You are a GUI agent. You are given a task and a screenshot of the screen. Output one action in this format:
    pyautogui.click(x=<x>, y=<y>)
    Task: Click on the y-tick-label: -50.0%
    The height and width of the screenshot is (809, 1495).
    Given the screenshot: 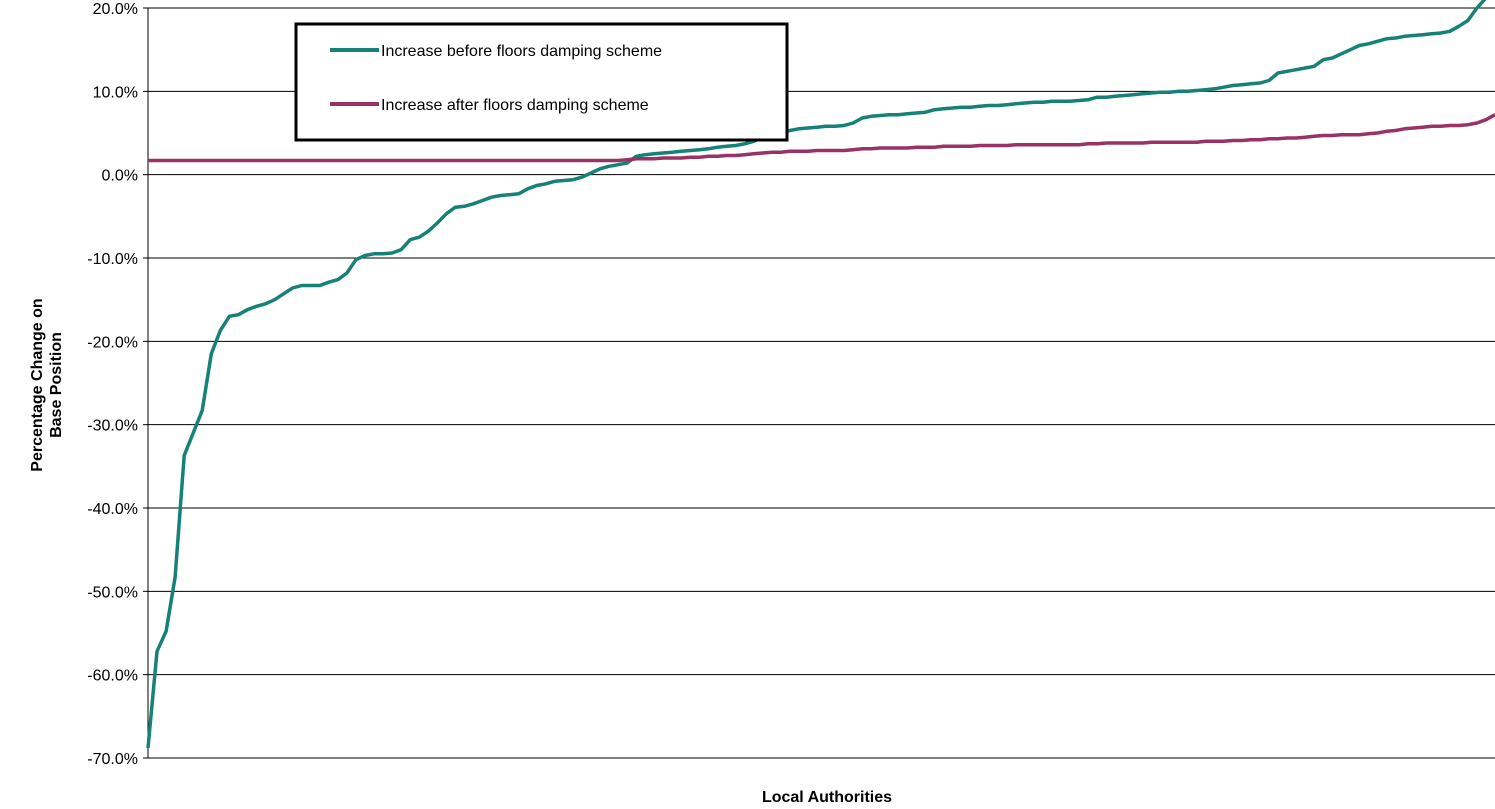 What is the action you would take?
    pyautogui.click(x=112, y=592)
    